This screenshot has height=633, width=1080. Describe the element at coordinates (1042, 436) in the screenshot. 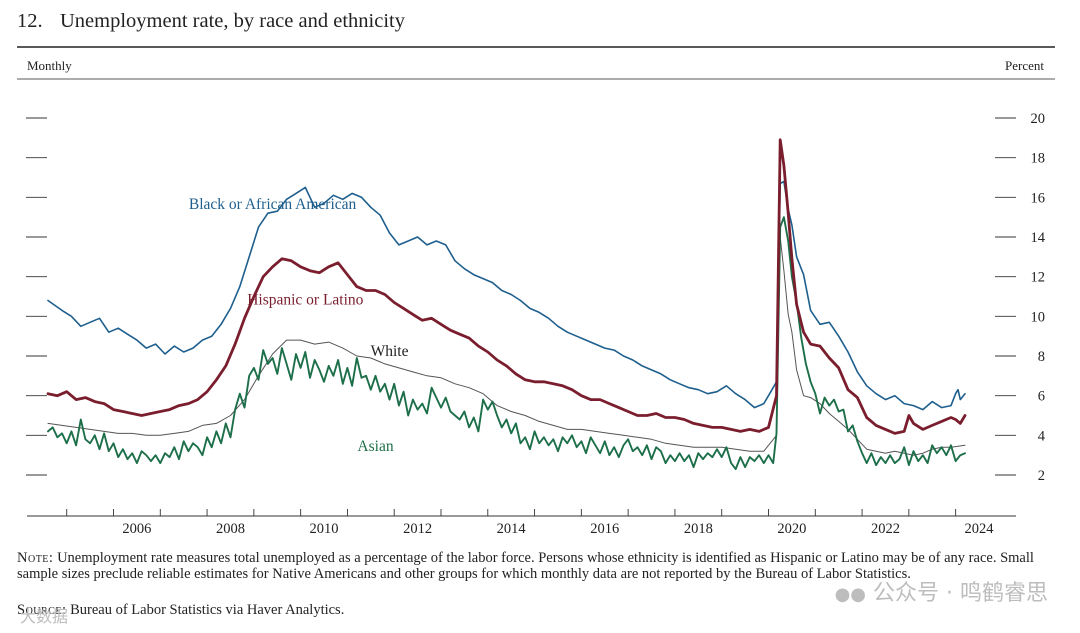

I see `y-tick-label-4: 4` at that location.